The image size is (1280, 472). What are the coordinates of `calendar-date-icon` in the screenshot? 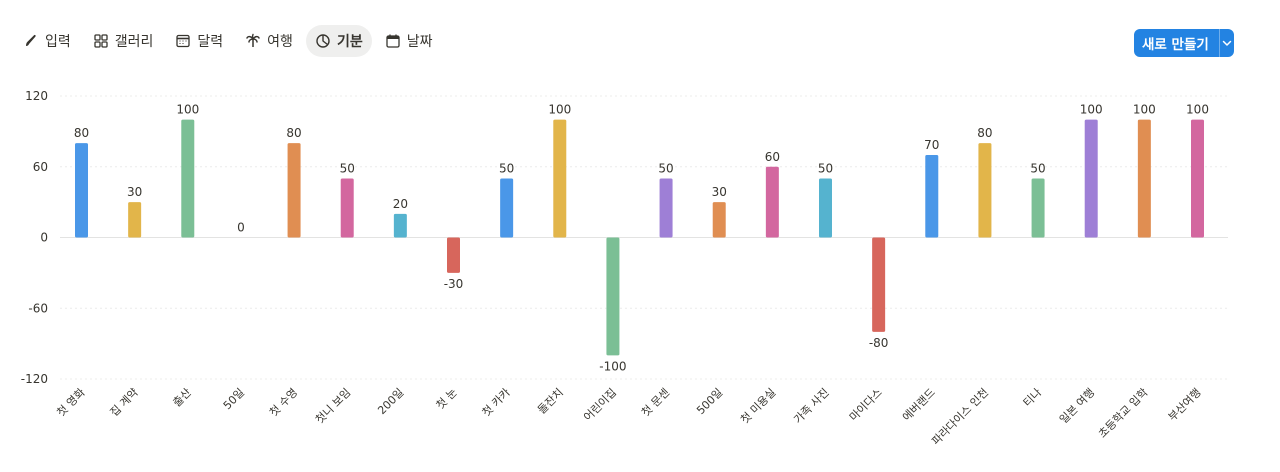 It's located at (393, 41).